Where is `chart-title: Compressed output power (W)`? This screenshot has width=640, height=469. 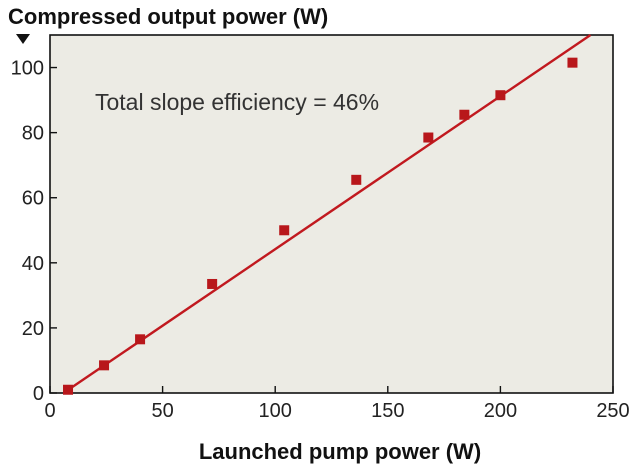
chart-title: Compressed output power (W) is located at coordinates (168, 16).